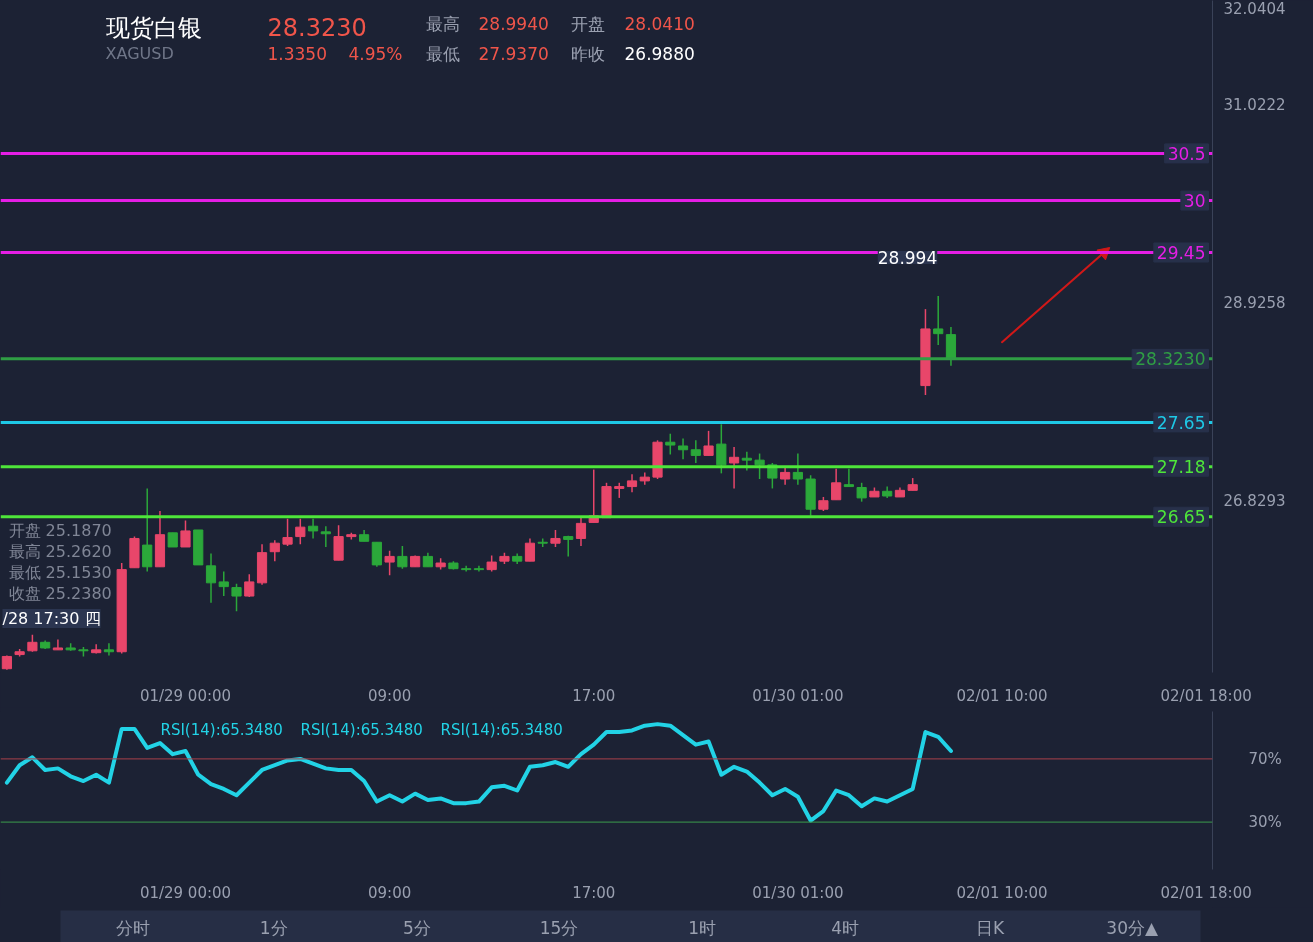 This screenshot has height=942, width=1313. Describe the element at coordinates (317, 27) in the screenshot. I see `annotation: 28.3230` at that location.